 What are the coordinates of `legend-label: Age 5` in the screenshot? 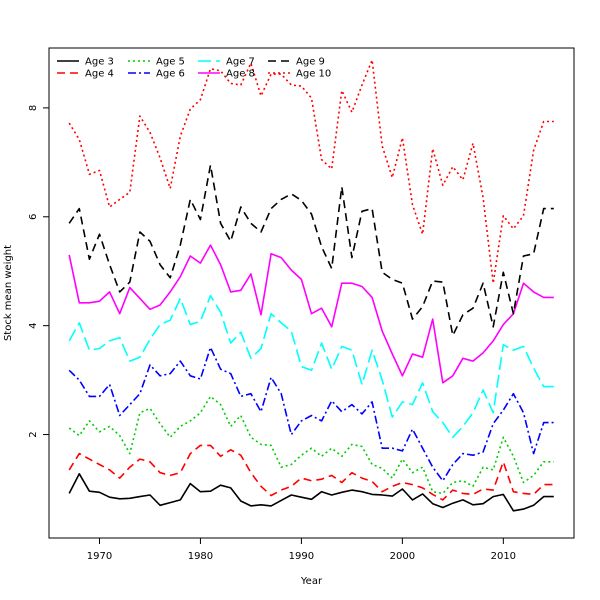 It's located at (170, 62).